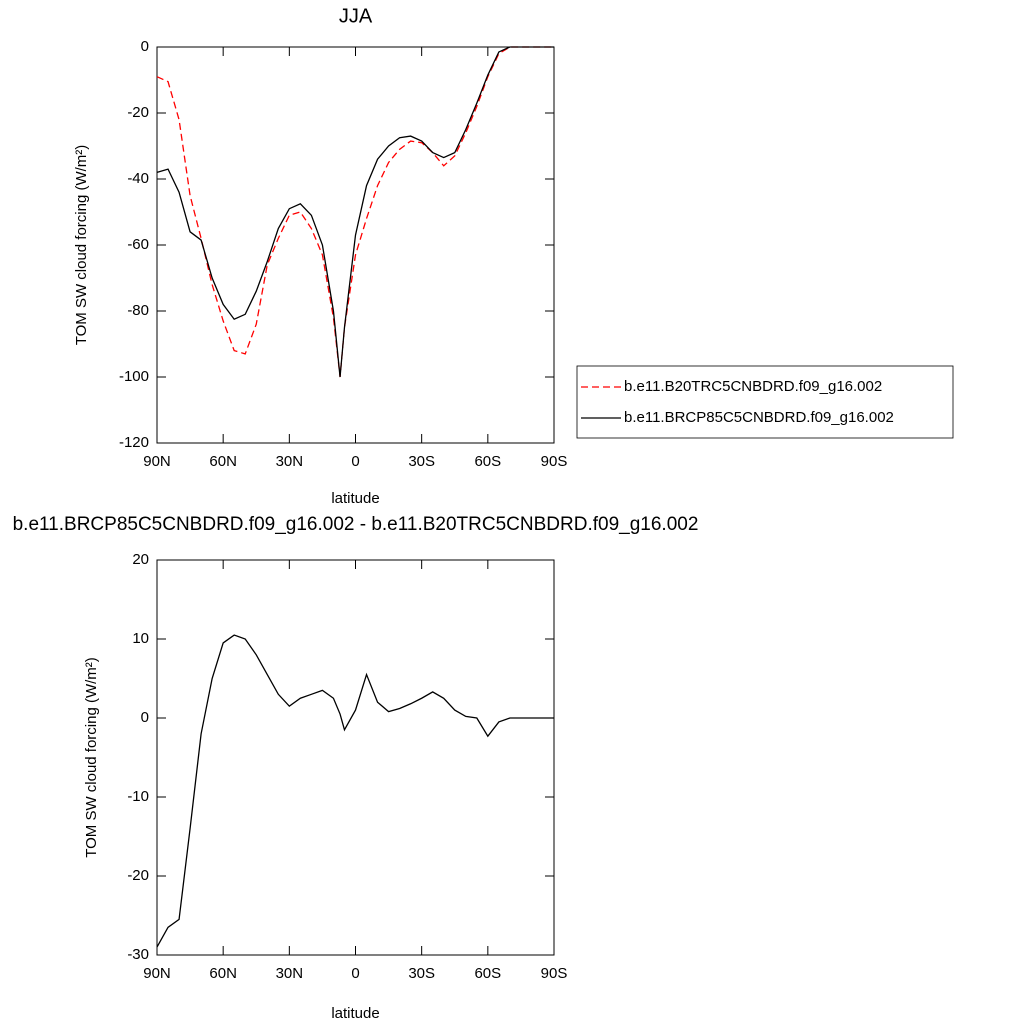 Image resolution: width=1024 pixels, height=1024 pixels. What do you see at coordinates (138, 244) in the screenshot?
I see `y-tick-label: -60` at bounding box center [138, 244].